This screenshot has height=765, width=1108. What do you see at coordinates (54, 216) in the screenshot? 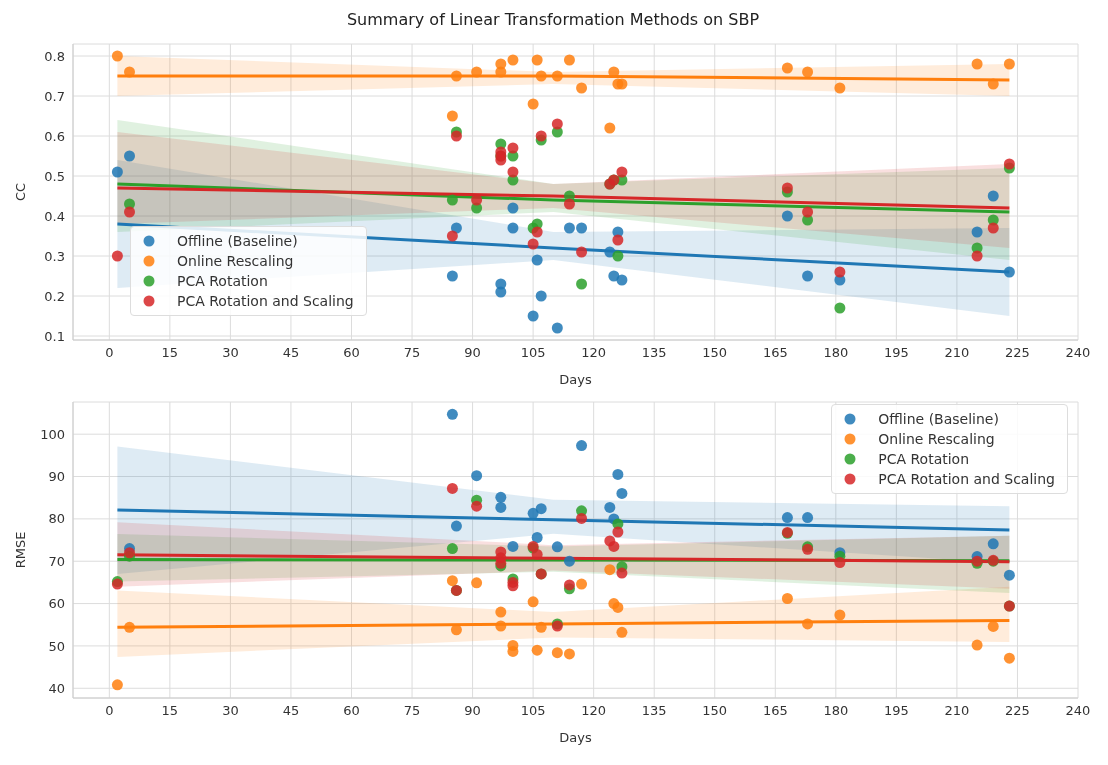
I see `y-tick-label: 0.4` at bounding box center [54, 216].